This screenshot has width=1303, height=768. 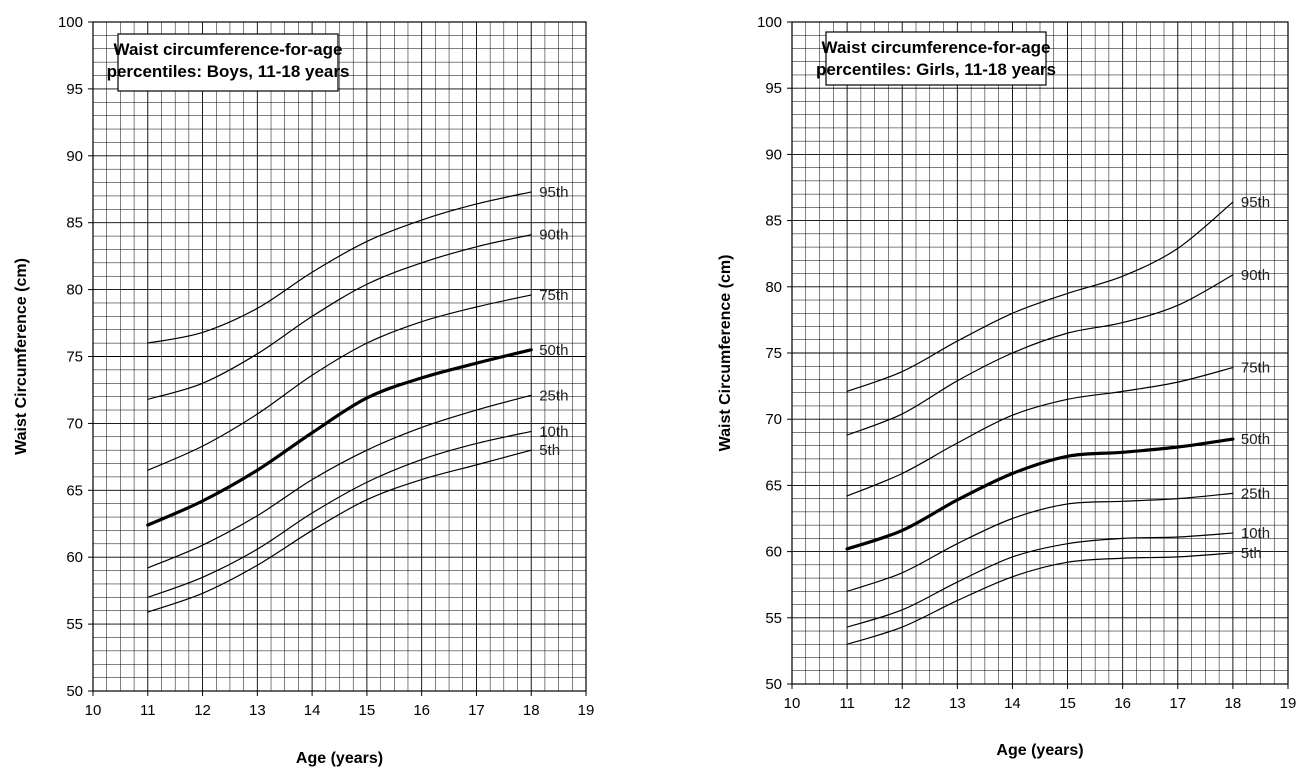 I want to click on girls-x-tick-label: 11, so click(x=847, y=703).